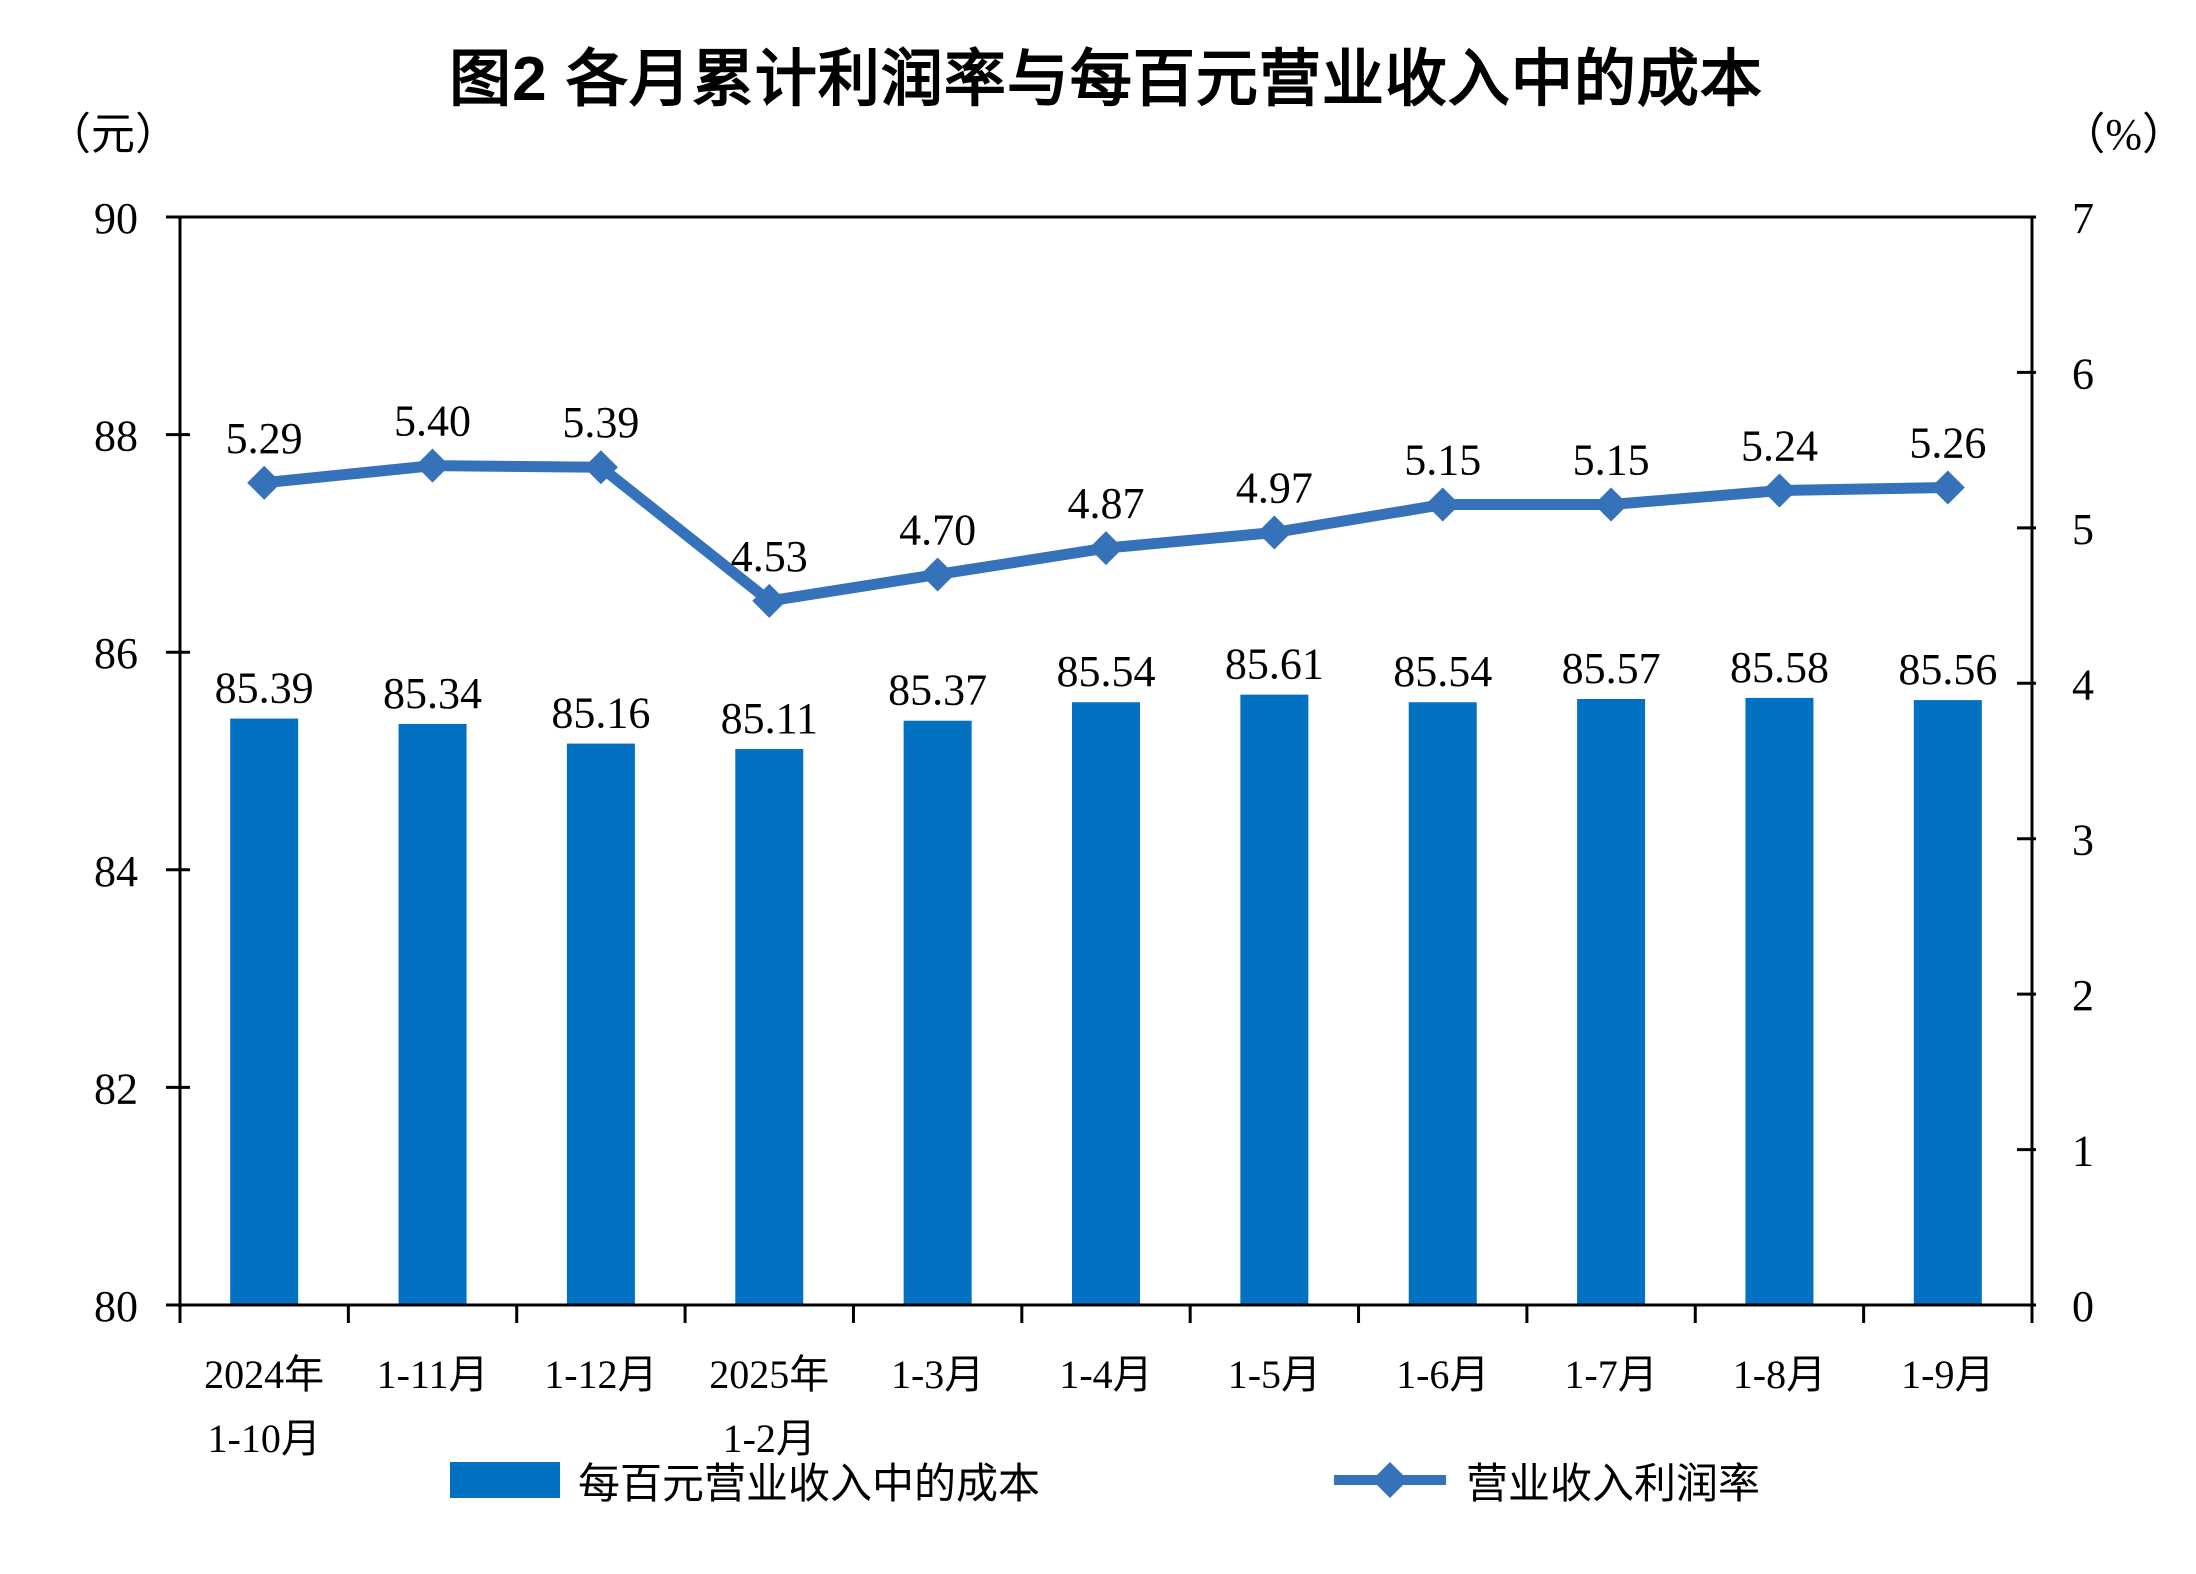  Describe the element at coordinates (2083, 995) in the screenshot. I see `right-axis-tick-label: 2` at that location.